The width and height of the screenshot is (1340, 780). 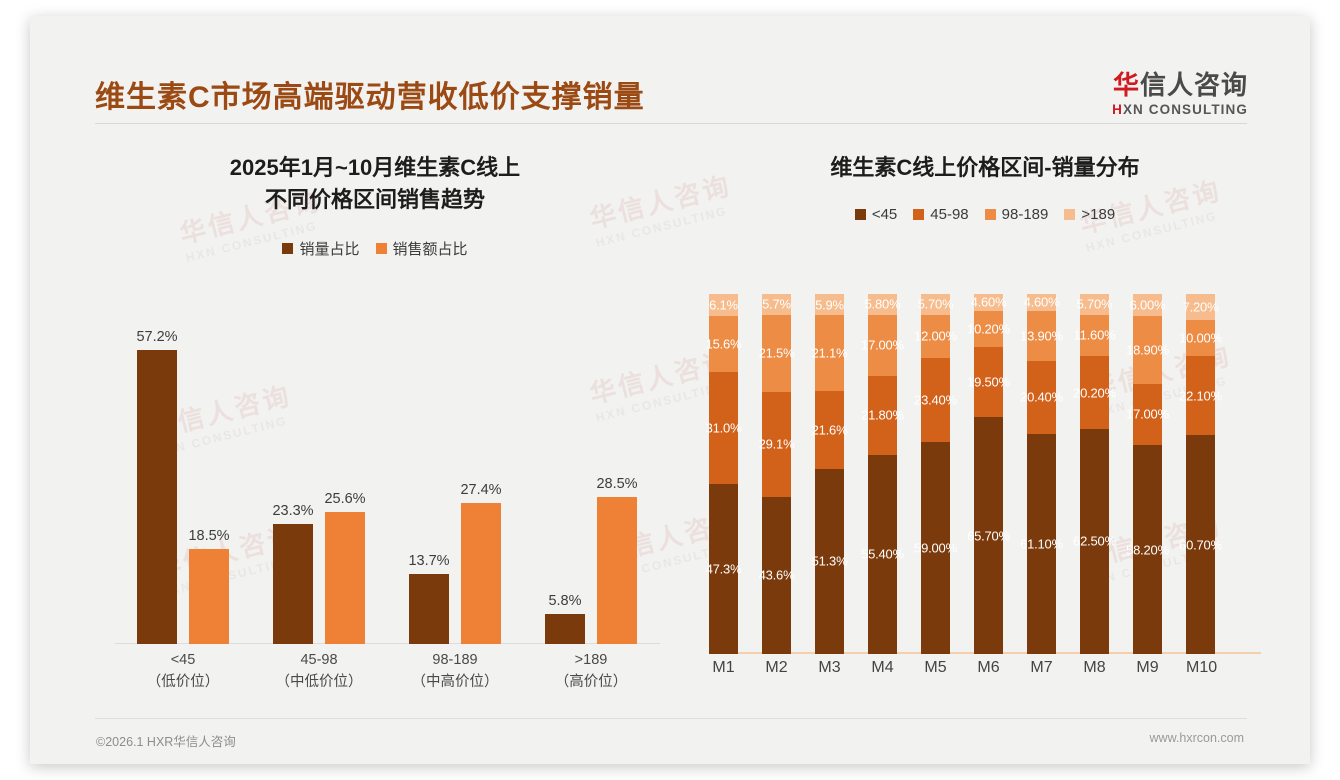 I want to click on stack-segment-under-45: 47.3%, so click(x=724, y=568).